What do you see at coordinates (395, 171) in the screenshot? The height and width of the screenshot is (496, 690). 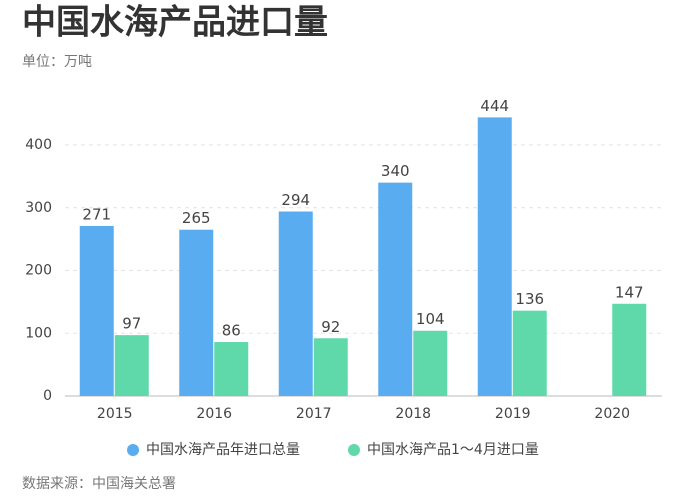 I see `data-label: 340` at bounding box center [395, 171].